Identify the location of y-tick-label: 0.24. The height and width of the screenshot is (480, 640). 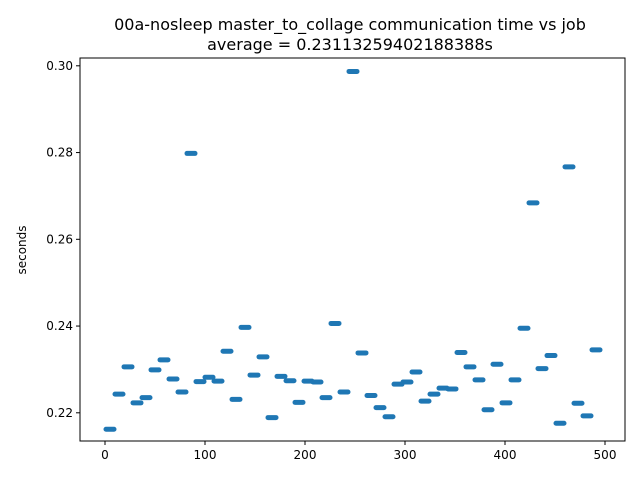
(59, 326).